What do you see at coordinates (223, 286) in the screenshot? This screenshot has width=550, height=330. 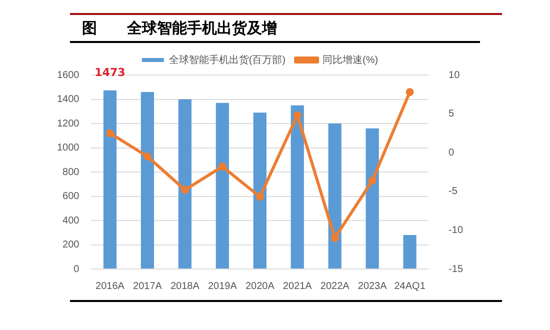 I see `x-tick-label: 2019A` at bounding box center [223, 286].